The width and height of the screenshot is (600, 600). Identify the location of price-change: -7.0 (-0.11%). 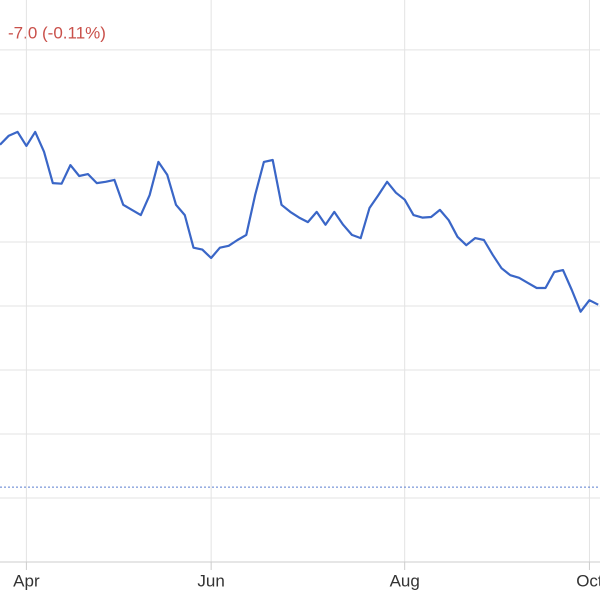
(57, 32).